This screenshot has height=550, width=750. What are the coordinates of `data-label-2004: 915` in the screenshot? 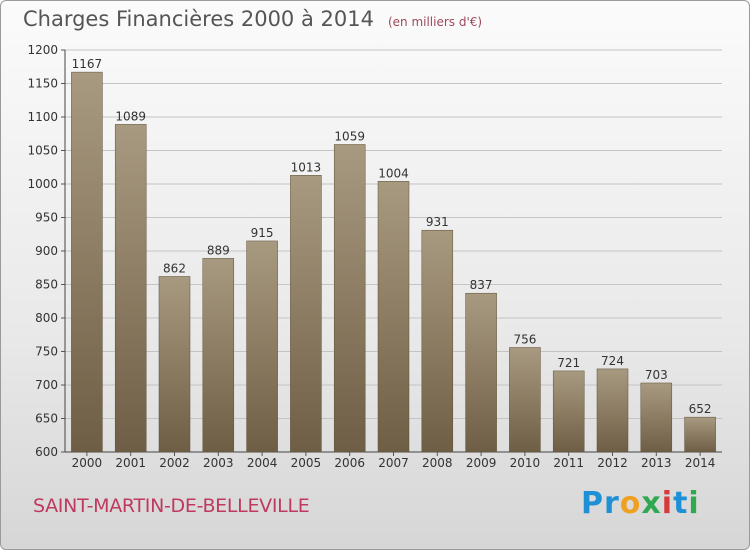 It's located at (262, 233).